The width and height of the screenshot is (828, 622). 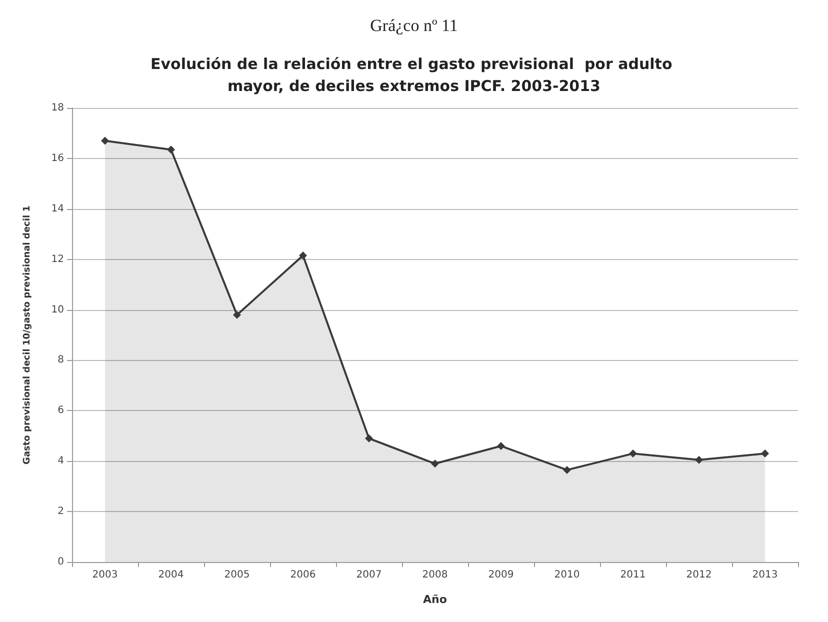 What do you see at coordinates (57, 208) in the screenshot?
I see `y-tick-label: 14` at bounding box center [57, 208].